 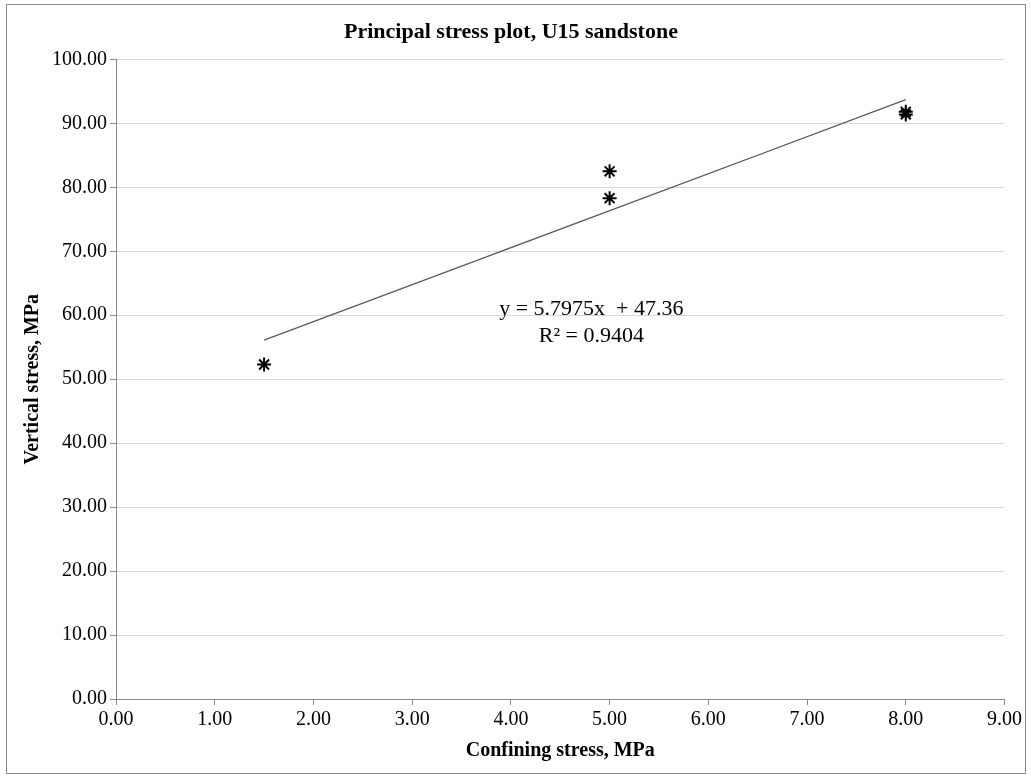 I want to click on x-tick-label: 1.00, so click(x=215, y=718).